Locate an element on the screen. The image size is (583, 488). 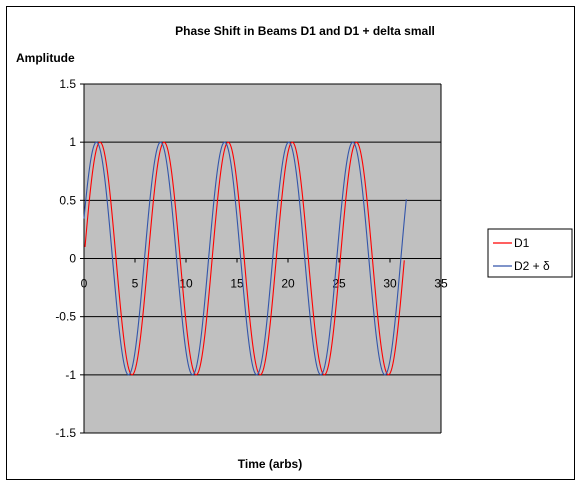
y-axis-title: Amplitude is located at coordinates (45, 58).